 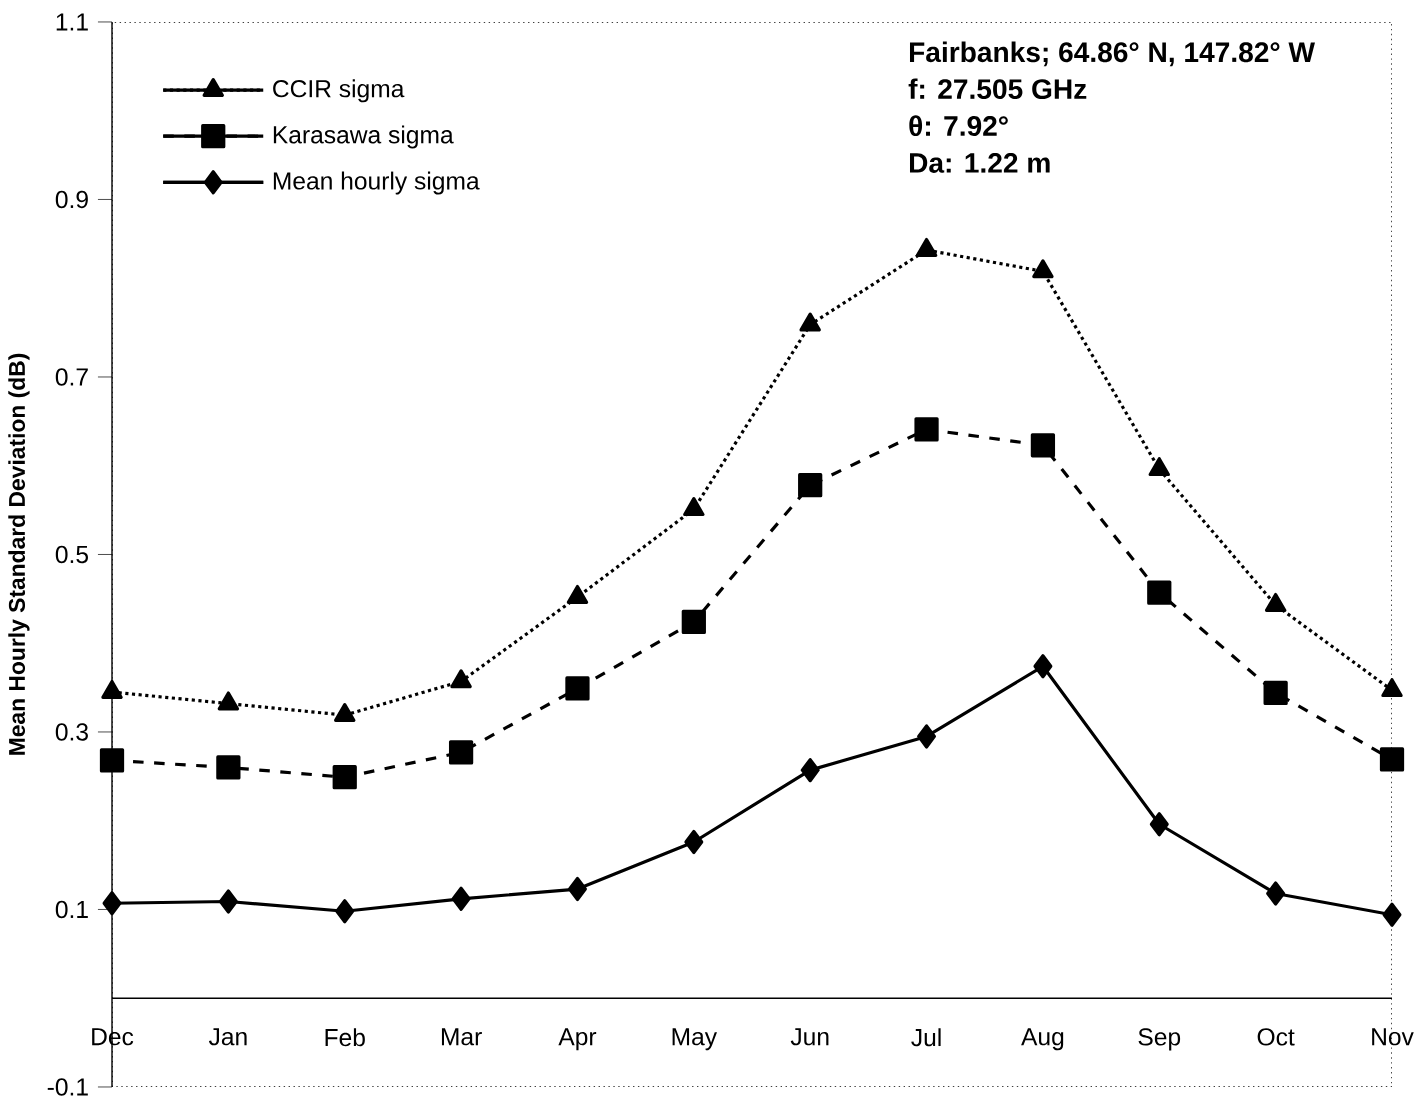 I want to click on y-axis-title: Mean Hourly Standard Deviation (dB), so click(x=19, y=554).